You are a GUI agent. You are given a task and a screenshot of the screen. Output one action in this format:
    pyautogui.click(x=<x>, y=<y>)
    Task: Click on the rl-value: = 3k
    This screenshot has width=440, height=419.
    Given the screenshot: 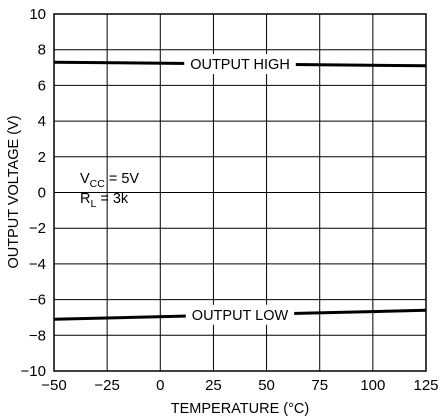 What is the action you would take?
    pyautogui.click(x=112, y=199)
    